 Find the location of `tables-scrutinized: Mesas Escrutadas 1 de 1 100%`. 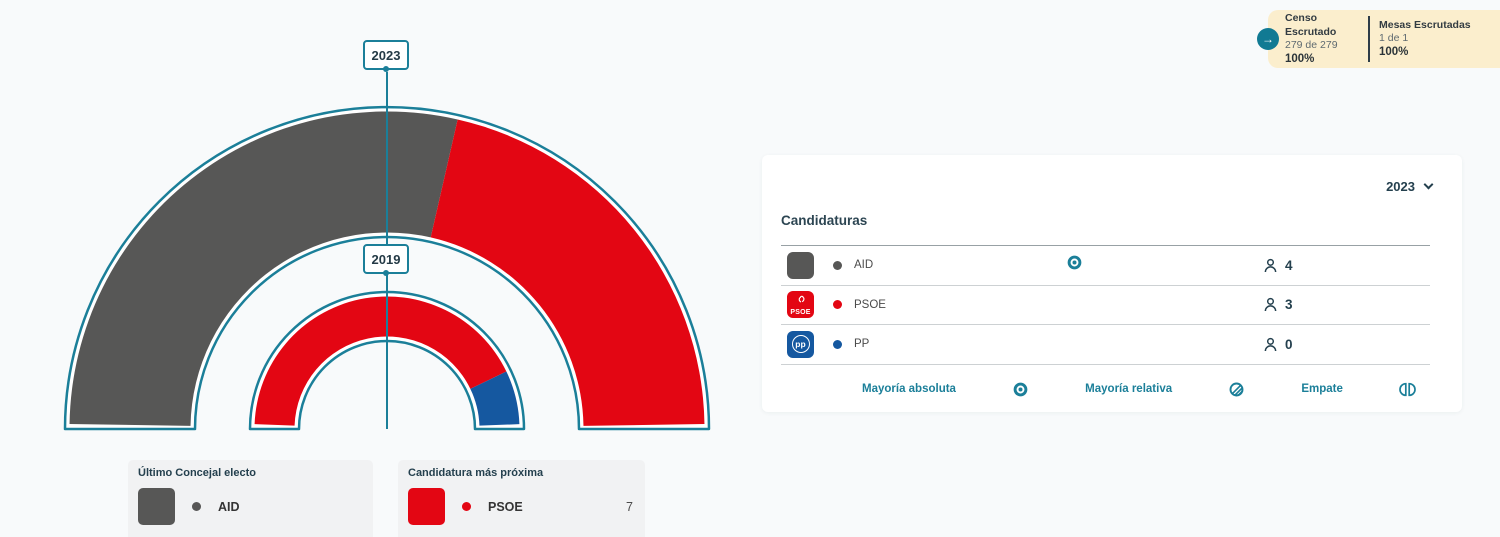

tables-scrutinized: Mesas Escrutadas 1 de 1 100% is located at coordinates (1434, 39).